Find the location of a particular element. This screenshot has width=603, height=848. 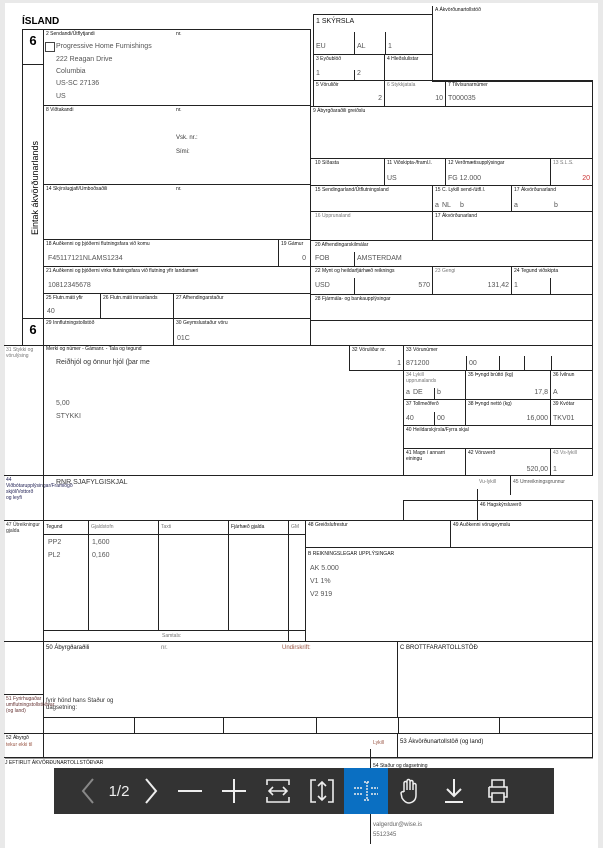

table-cell: PP2 is located at coordinates (55, 542).